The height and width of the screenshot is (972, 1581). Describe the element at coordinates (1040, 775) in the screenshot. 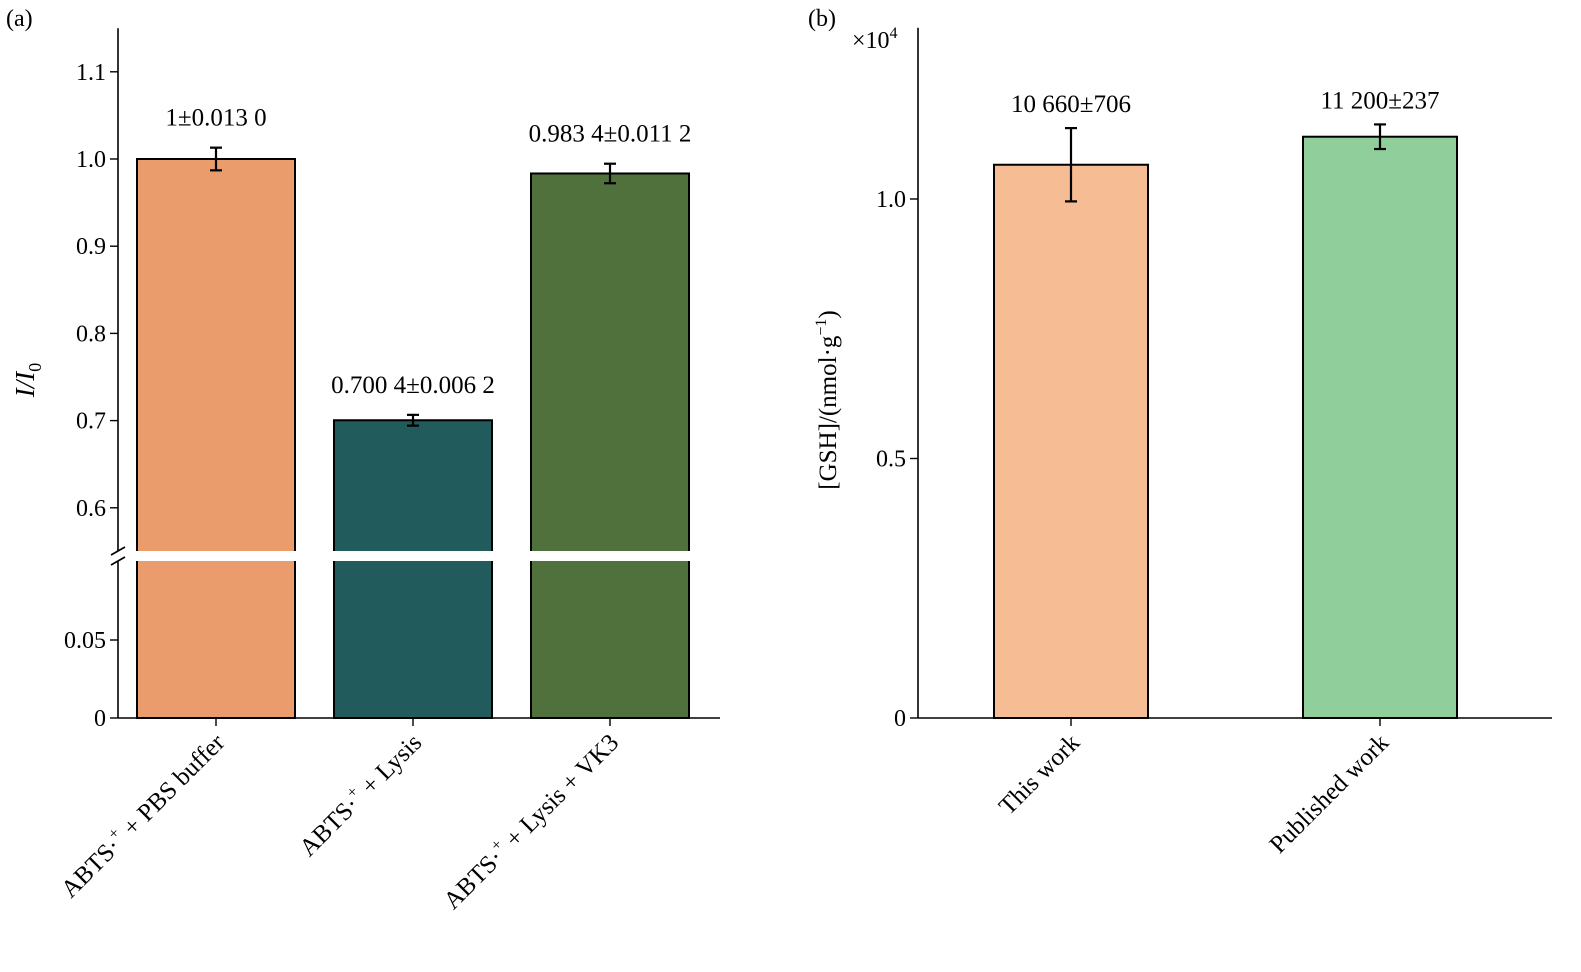

I see `x-tick-label: This work` at that location.